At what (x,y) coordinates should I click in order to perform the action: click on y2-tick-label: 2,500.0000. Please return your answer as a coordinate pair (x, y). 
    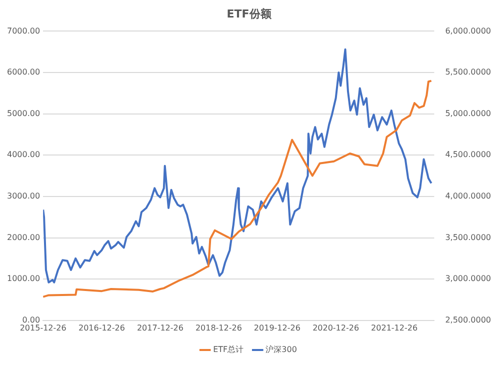
    Looking at the image, I should click on (468, 319).